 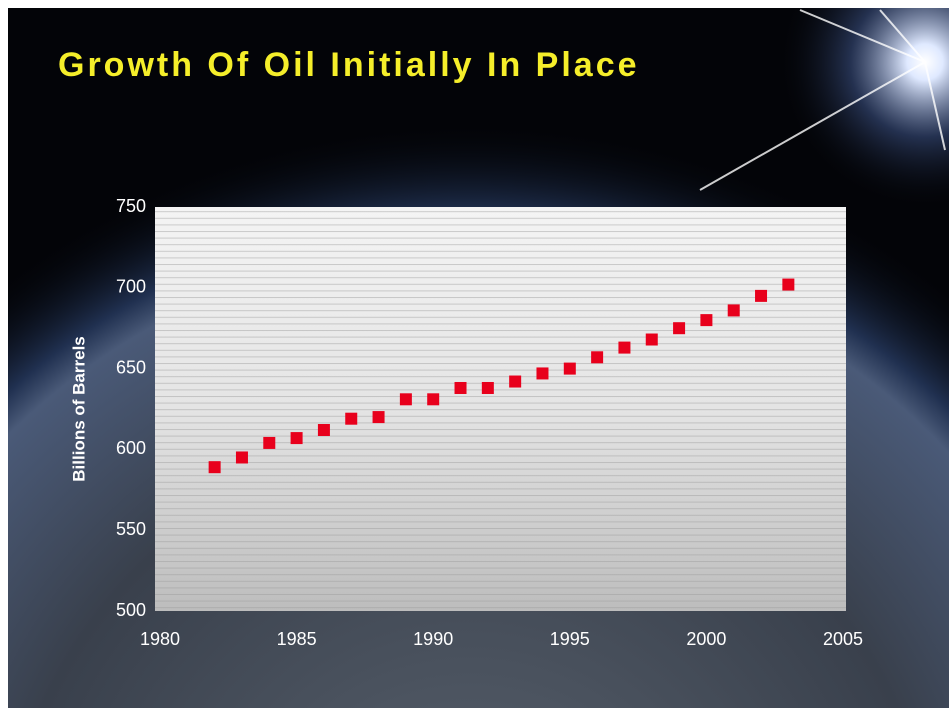 What do you see at coordinates (433, 639) in the screenshot?
I see `x-tick-label: 1990` at bounding box center [433, 639].